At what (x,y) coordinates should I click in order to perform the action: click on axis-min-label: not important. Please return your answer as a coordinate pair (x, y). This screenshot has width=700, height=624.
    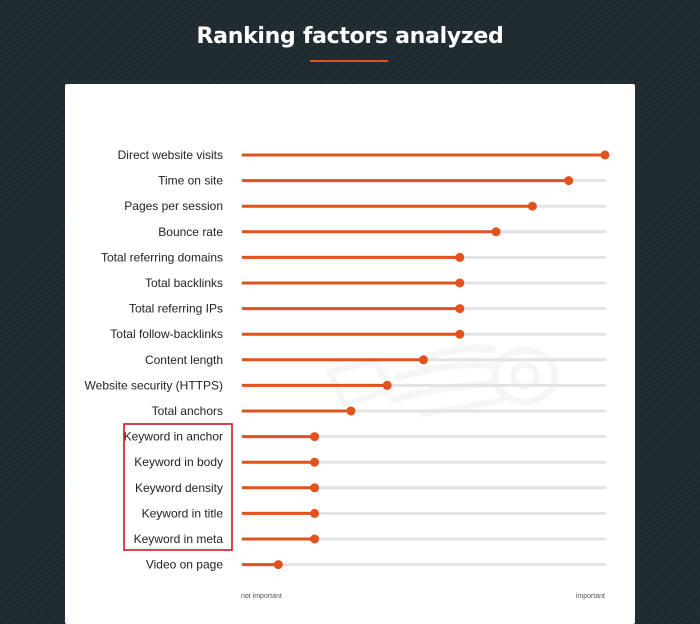
    Looking at the image, I should click on (261, 596).